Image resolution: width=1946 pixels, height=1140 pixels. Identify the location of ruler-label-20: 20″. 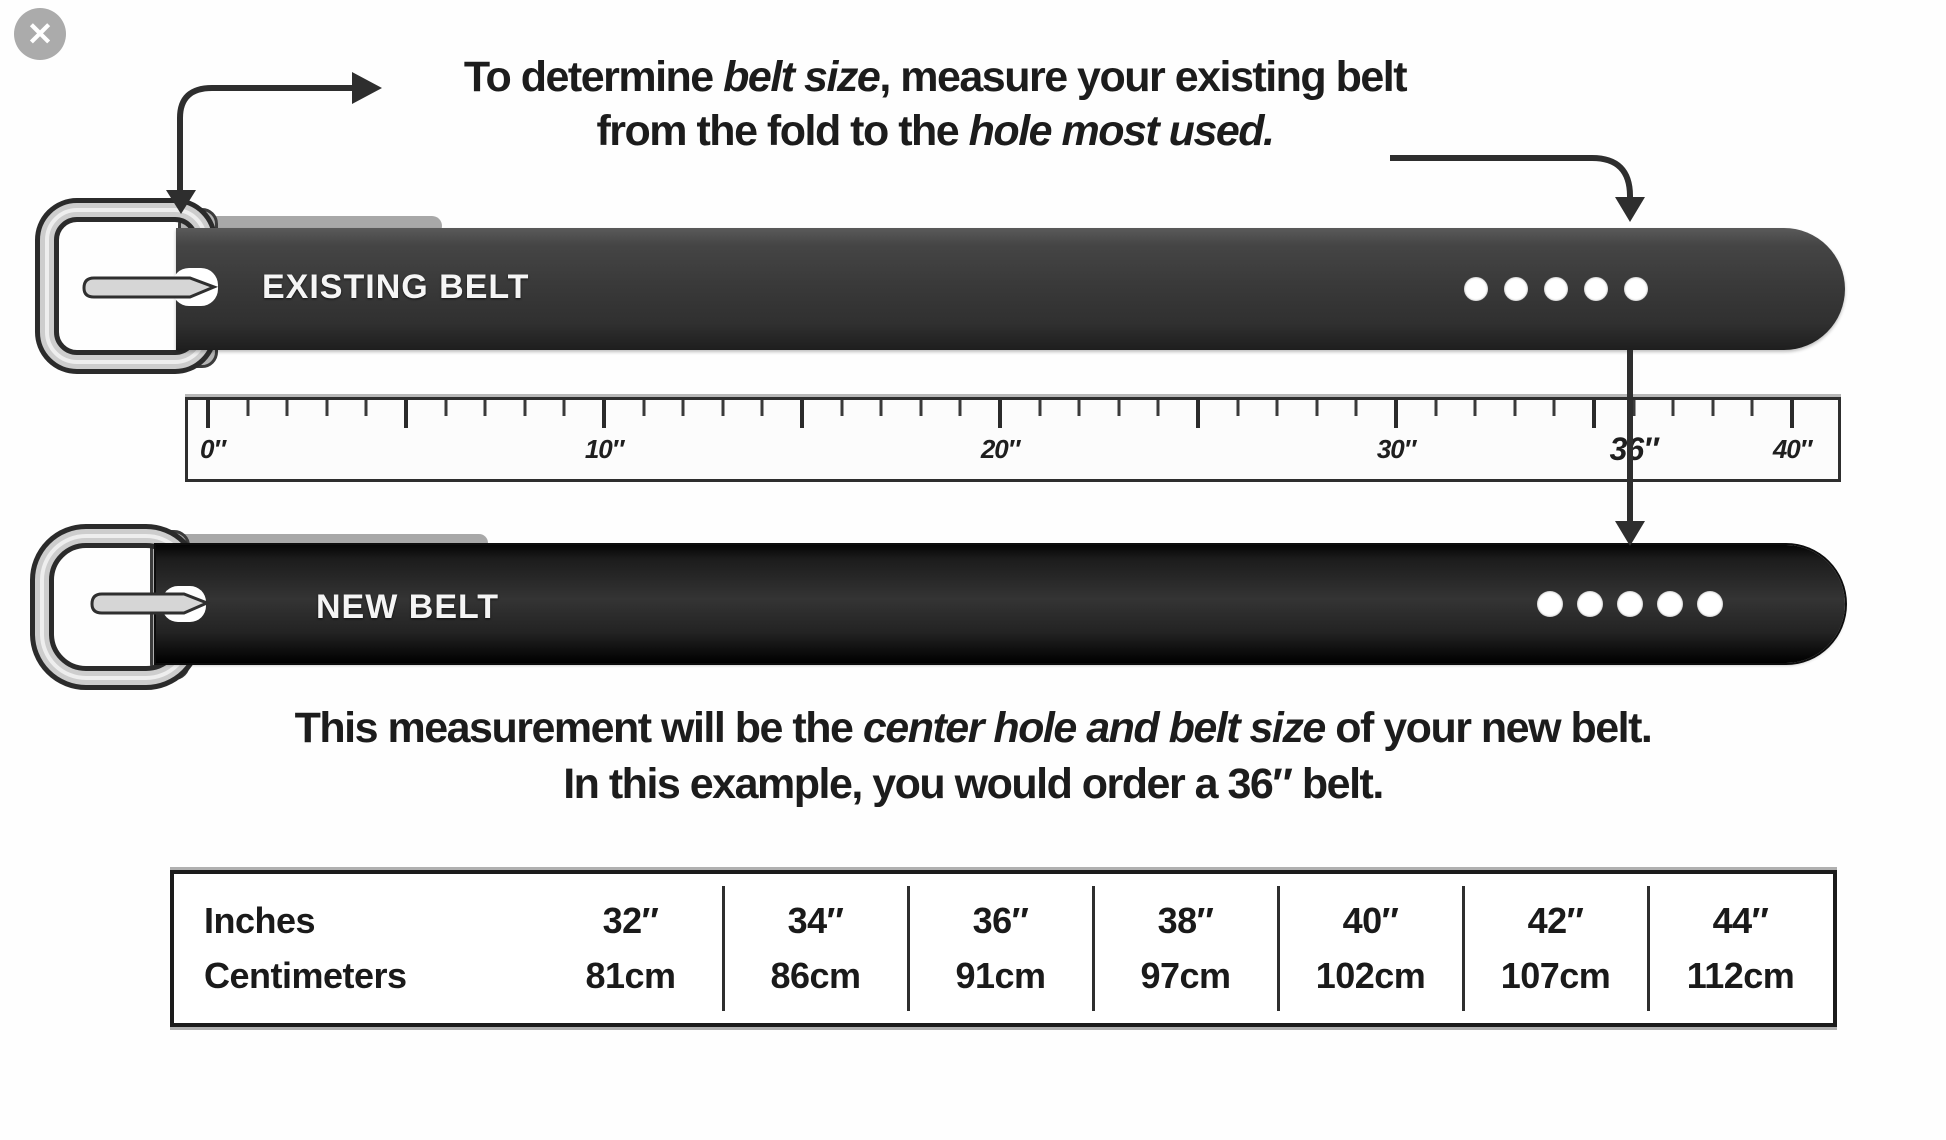
(1000, 449).